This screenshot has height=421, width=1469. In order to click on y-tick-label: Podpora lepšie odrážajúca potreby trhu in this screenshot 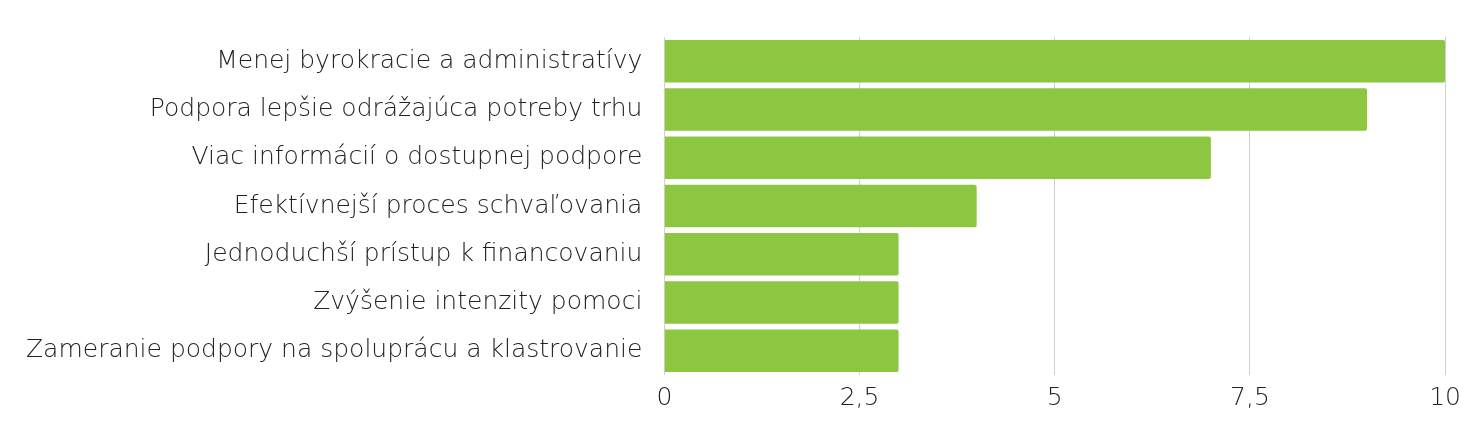, I will do `click(396, 107)`.